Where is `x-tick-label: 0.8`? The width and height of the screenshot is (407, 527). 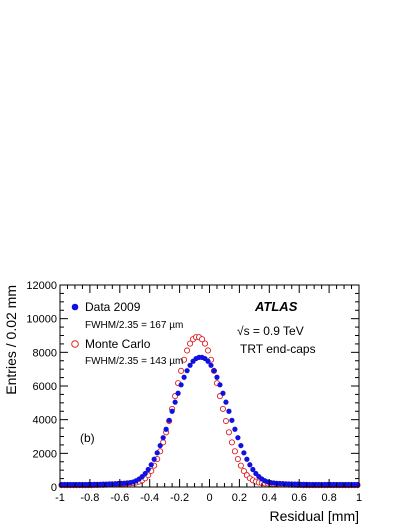
x-tick-label: 0.8 is located at coordinates (328, 498).